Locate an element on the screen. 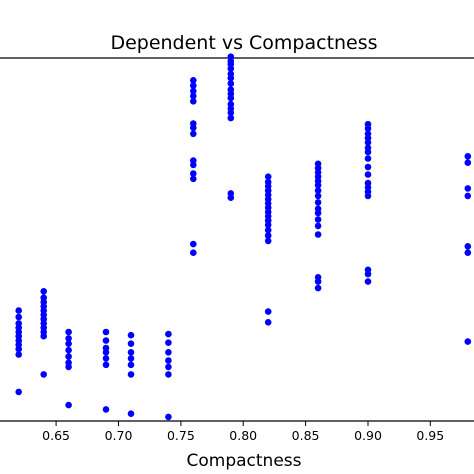 This screenshot has width=474, height=474. x-axis-ticks: 0.65 0.70 0.75 0.80 0.85 0.90 0.95 is located at coordinates (243, 432).